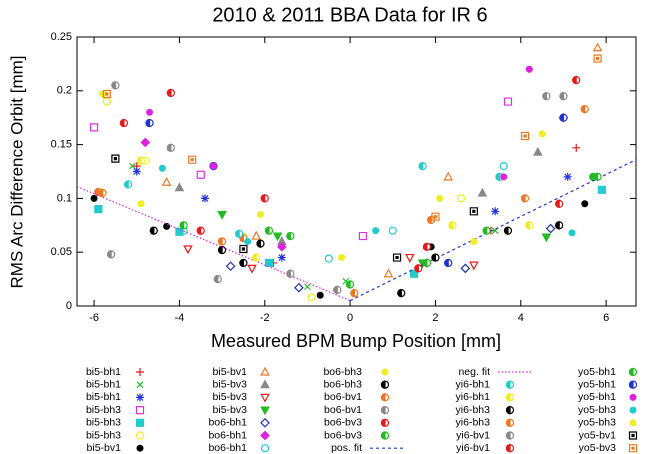 The height and width of the screenshot is (454, 647). I want to click on legend-label: yo5-bh1, so click(597, 384).